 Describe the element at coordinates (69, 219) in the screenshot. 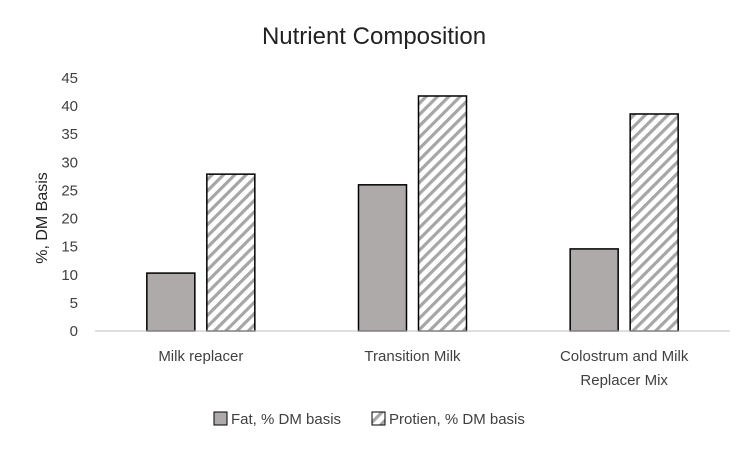

I see `y-tick-label: 20` at that location.